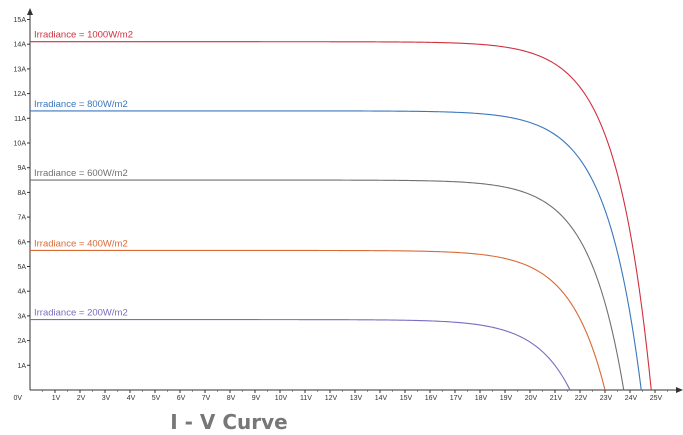 This screenshot has height=435, width=683. Describe the element at coordinates (229, 422) in the screenshot. I see `chart-title: I - V Curve` at that location.